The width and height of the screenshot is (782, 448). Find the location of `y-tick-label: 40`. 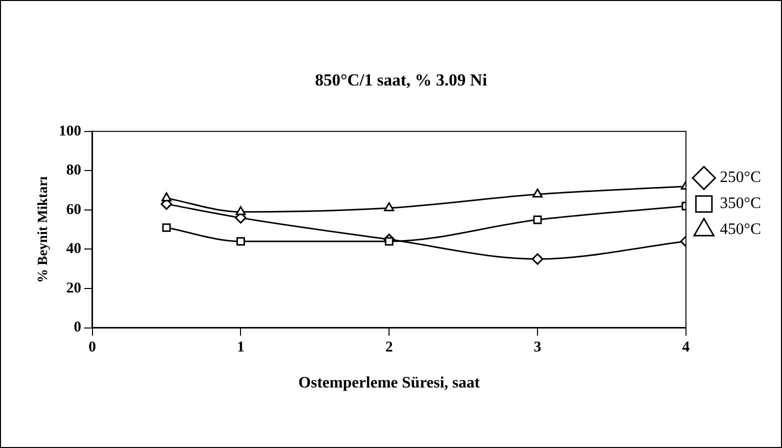

y-tick-label: 40 is located at coordinates (74, 249).